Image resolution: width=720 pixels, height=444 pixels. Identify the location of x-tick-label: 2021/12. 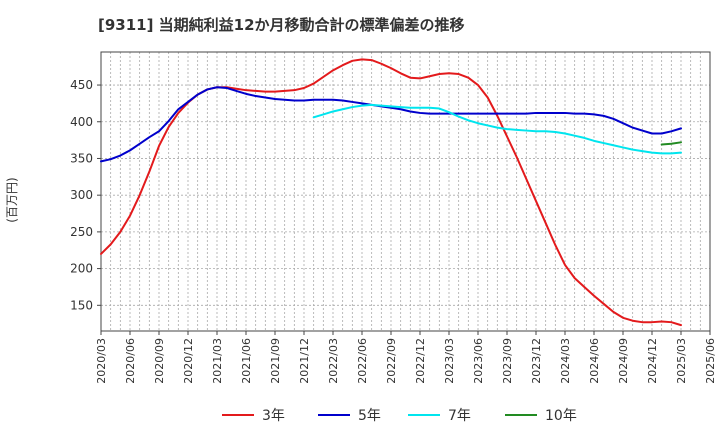
(304, 361).